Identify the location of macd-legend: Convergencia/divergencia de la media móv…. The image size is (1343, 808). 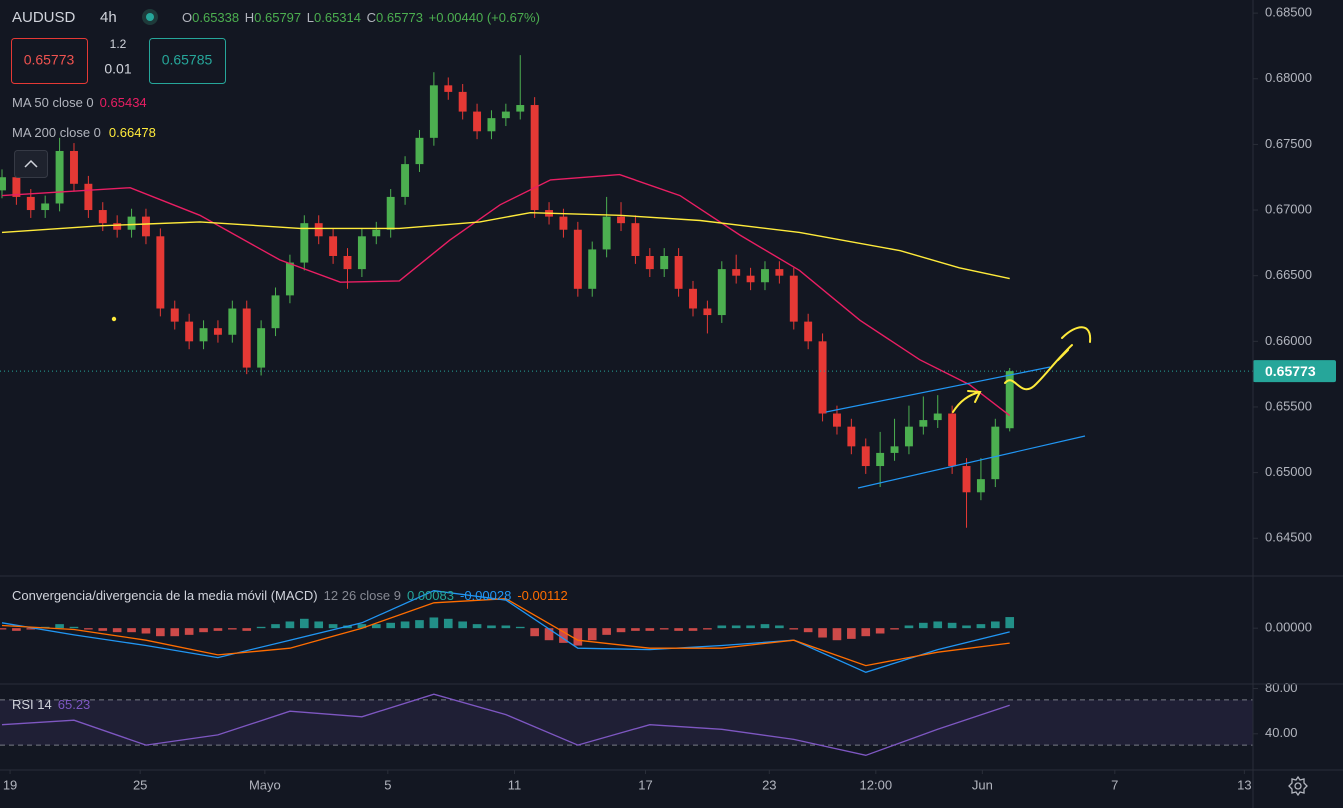
(290, 595).